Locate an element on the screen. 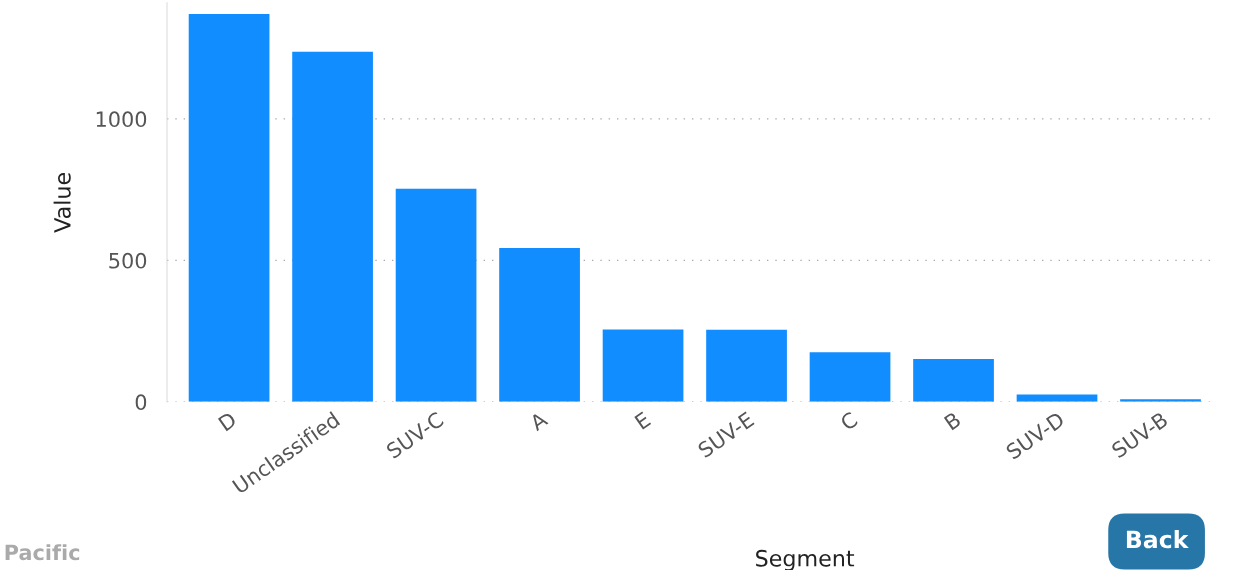 The height and width of the screenshot is (570, 1237). y-tick-label: 1000 is located at coordinates (121, 119).